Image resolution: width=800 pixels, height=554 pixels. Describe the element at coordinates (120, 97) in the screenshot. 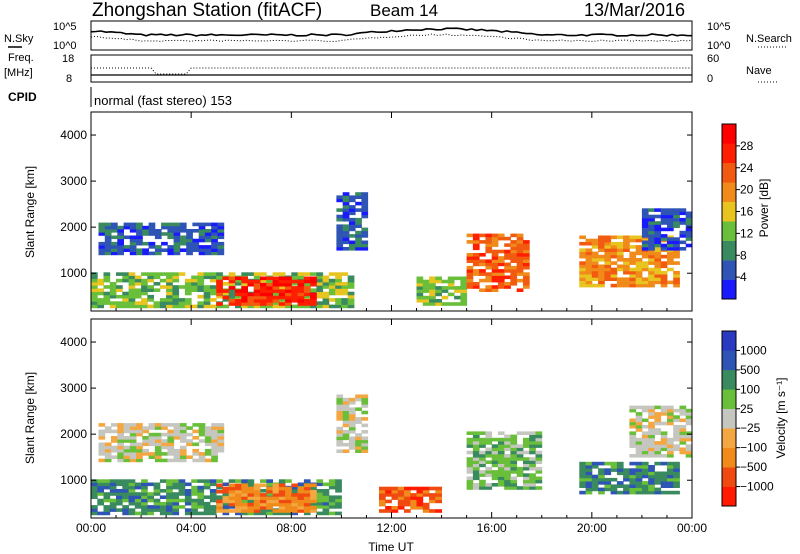

I see `cpid-strip: CPID normal (fast stereo) 153` at that location.